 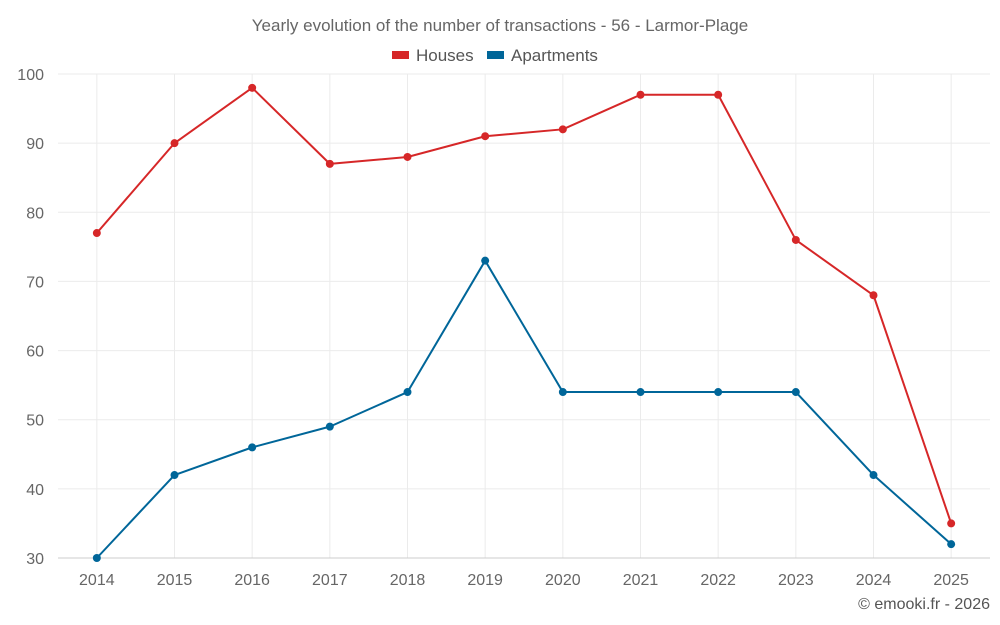 I want to click on data-point-houses-2023, so click(x=795, y=239).